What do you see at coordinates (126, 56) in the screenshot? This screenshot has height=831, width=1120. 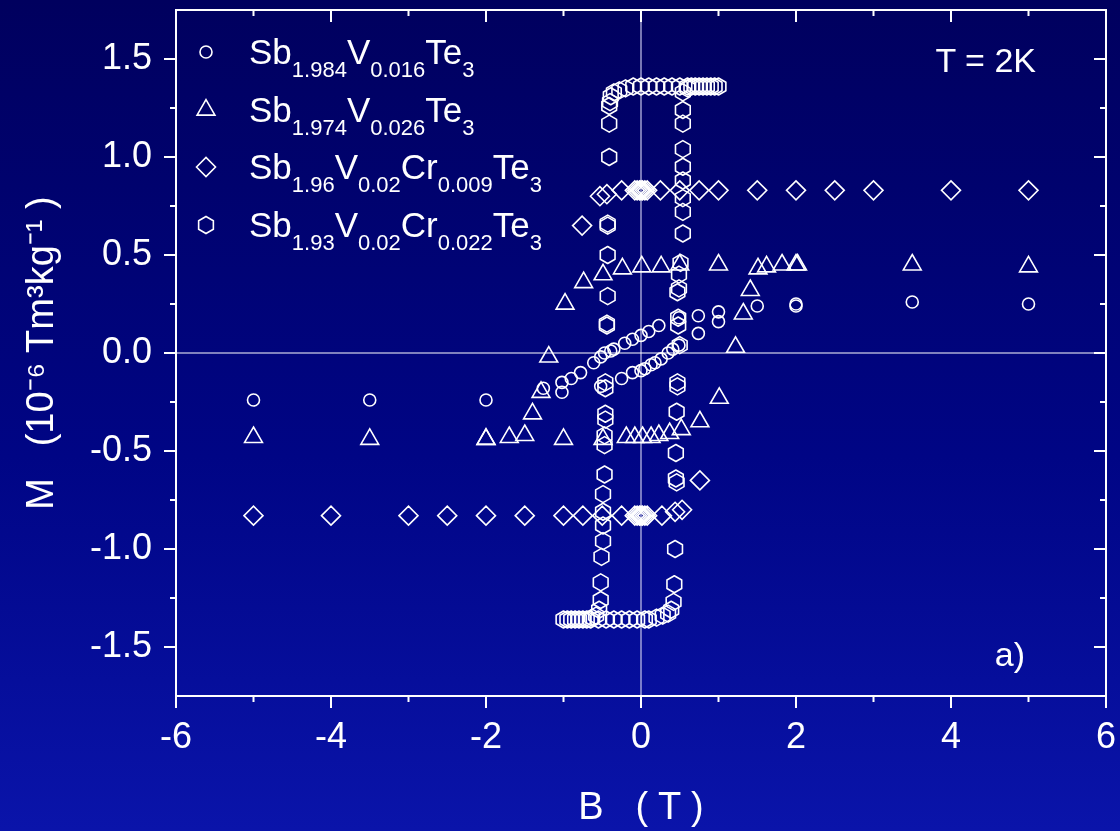 I see `y-tick-label: 1.5` at bounding box center [126, 56].